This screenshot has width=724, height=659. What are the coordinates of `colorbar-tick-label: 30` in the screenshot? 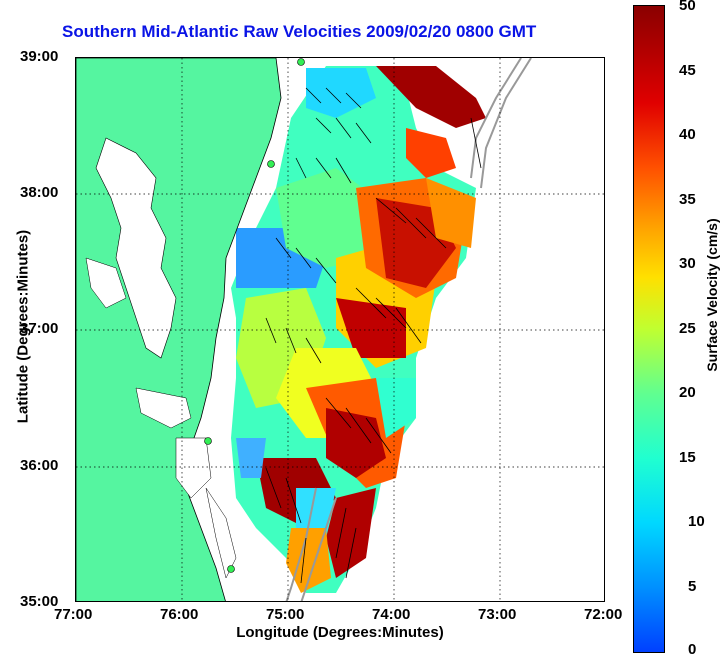 It's located at (687, 263).